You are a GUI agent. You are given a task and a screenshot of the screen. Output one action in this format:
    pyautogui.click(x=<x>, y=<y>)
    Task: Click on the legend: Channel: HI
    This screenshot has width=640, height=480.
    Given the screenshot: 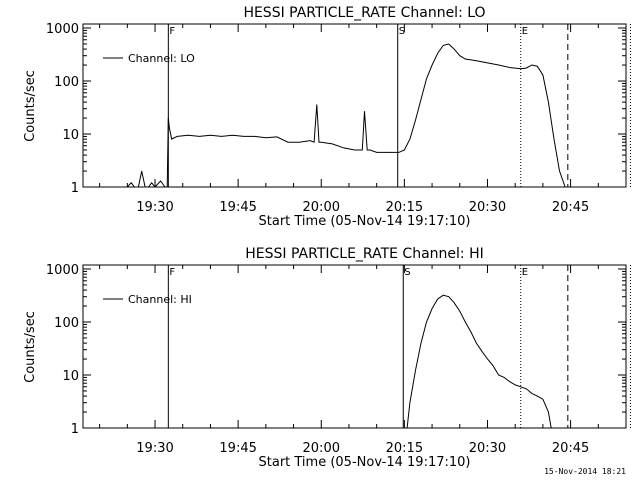 What is the action you would take?
    pyautogui.click(x=147, y=299)
    